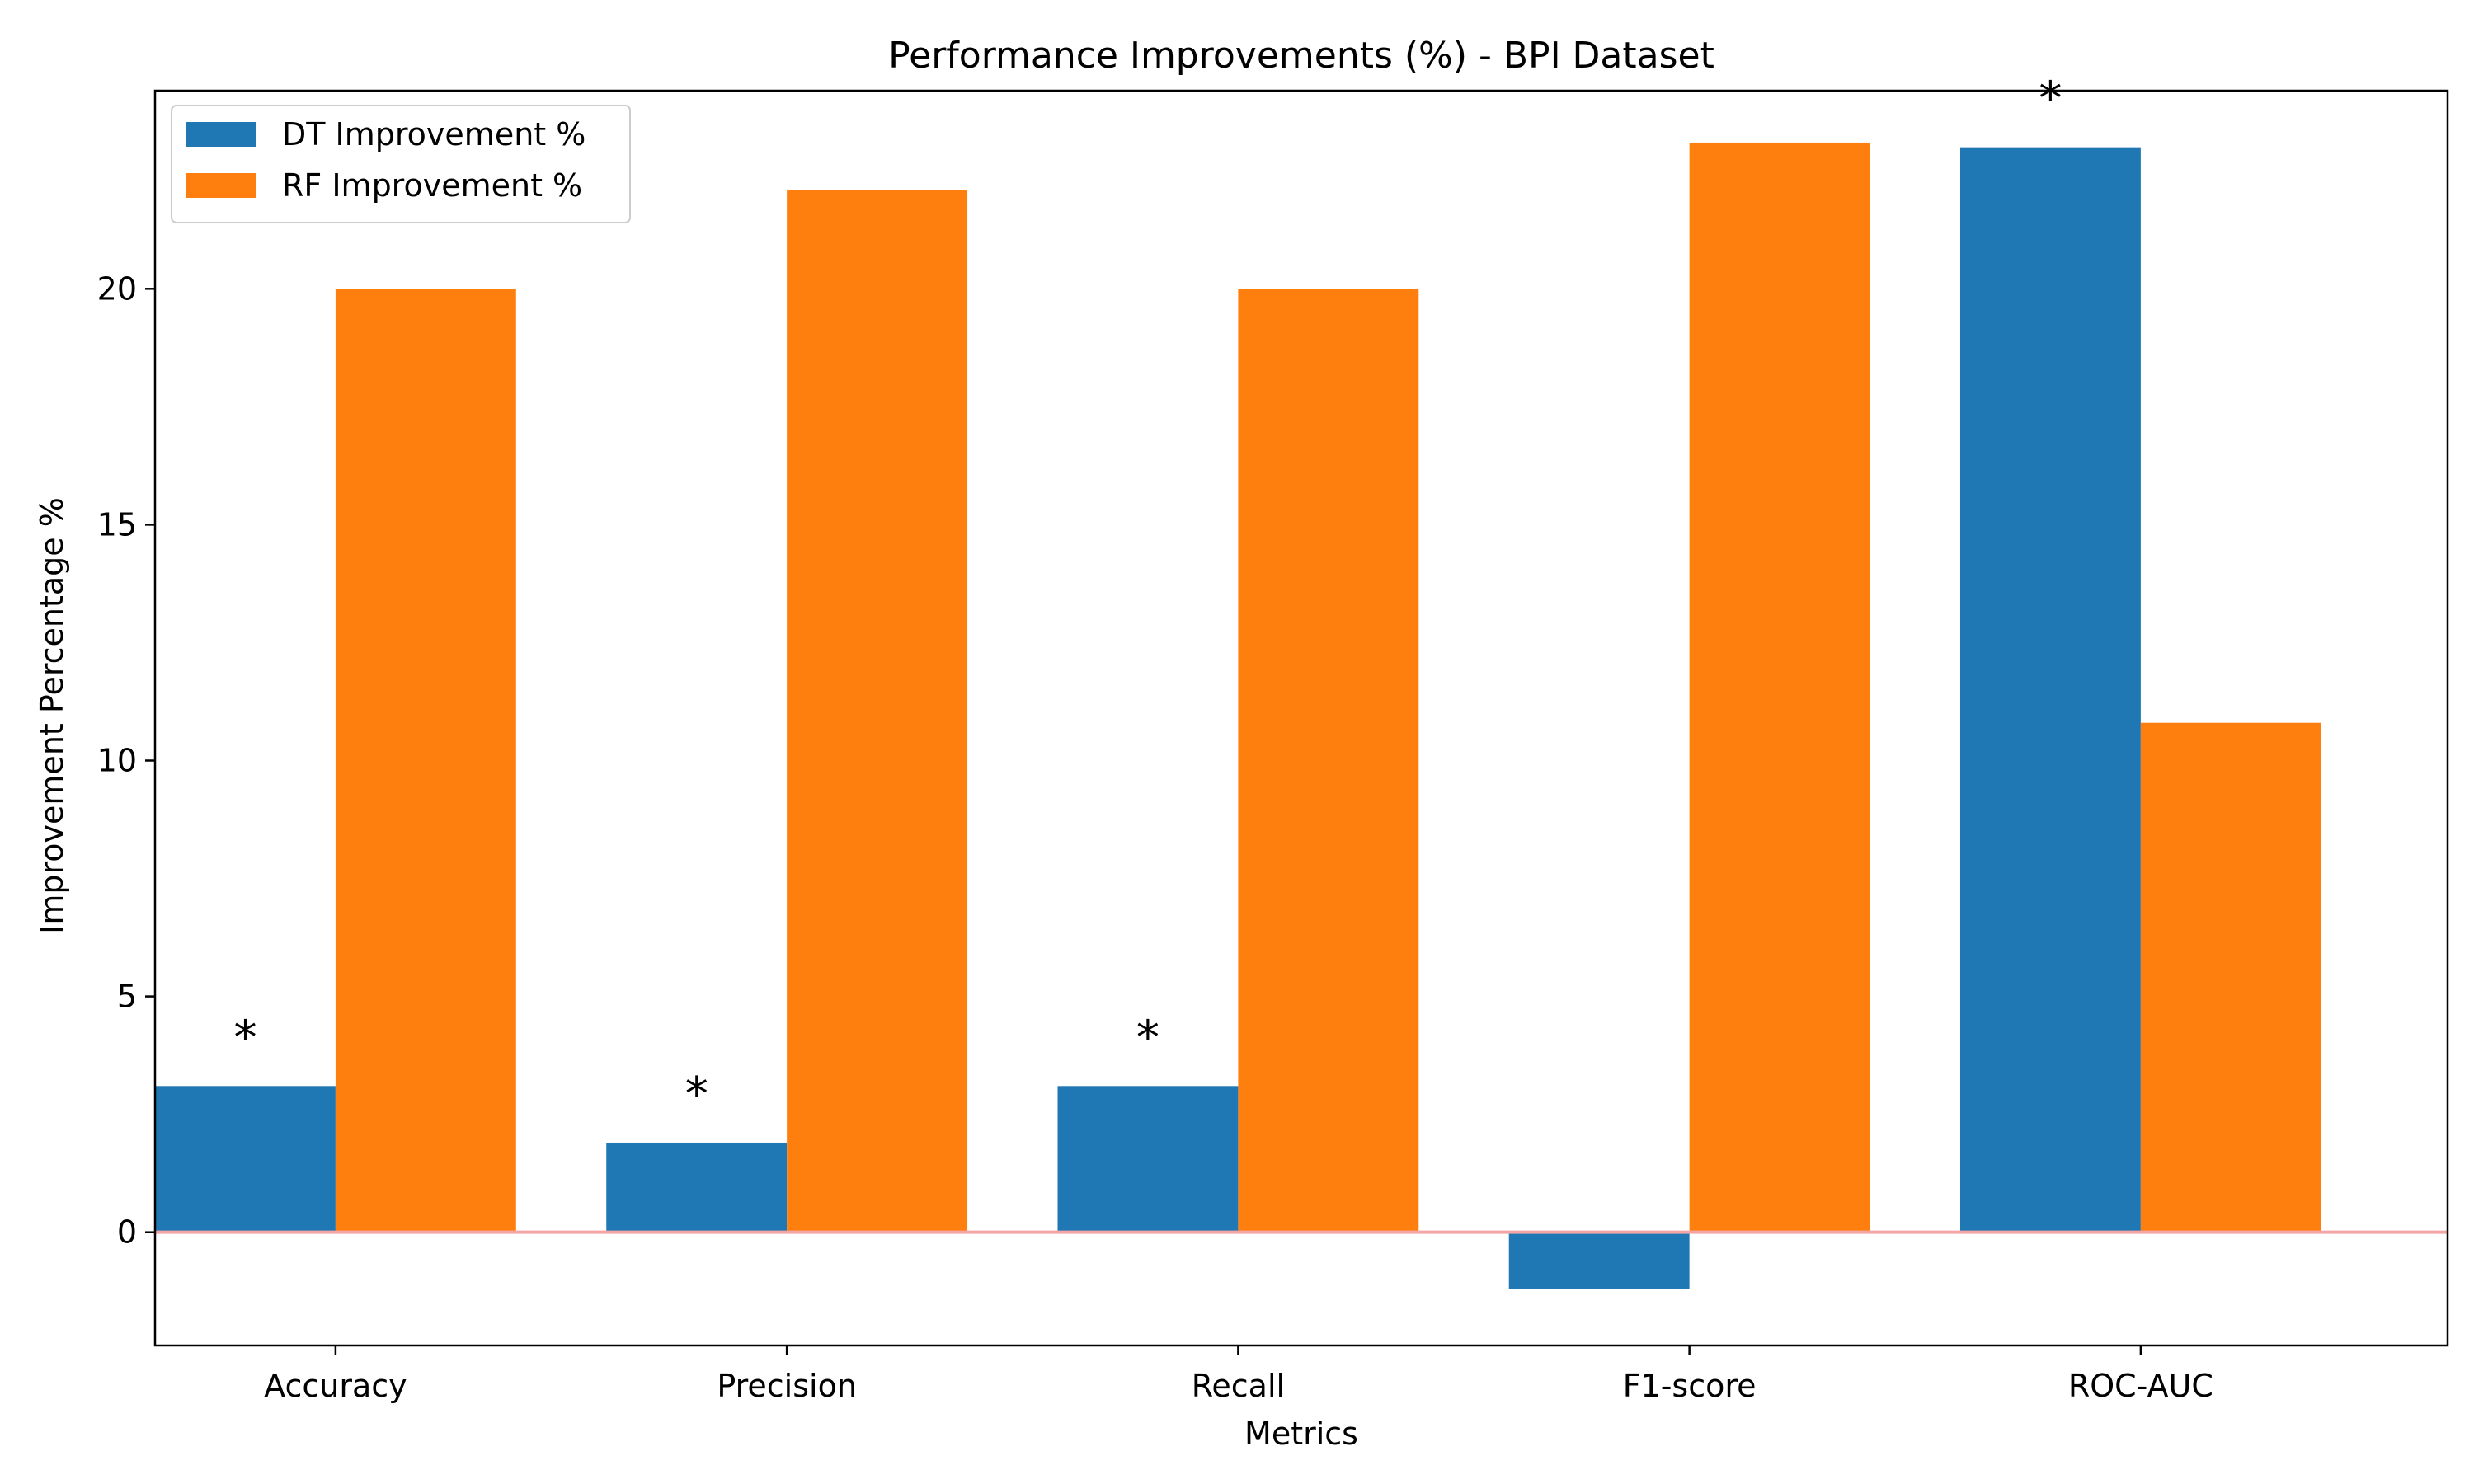  I want to click on y-tick-label: 10, so click(117, 760).